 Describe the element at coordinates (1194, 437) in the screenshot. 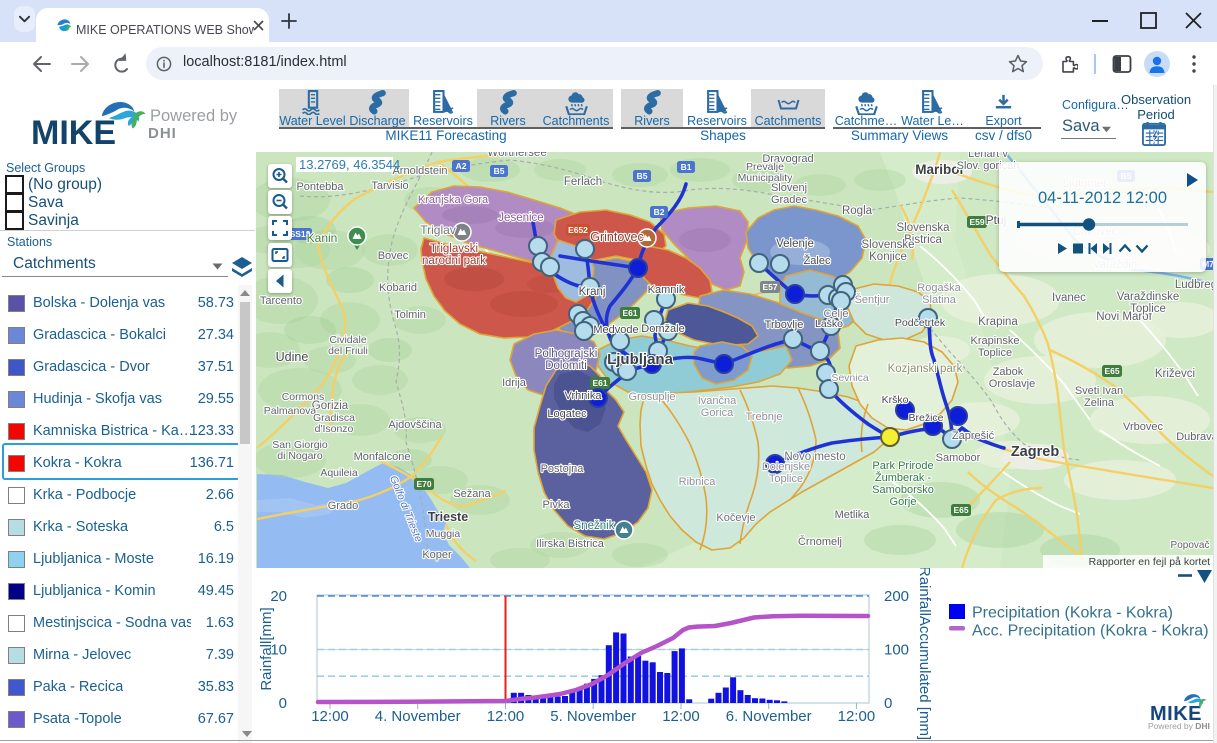

I see `svg-text: Dubrava` at that location.